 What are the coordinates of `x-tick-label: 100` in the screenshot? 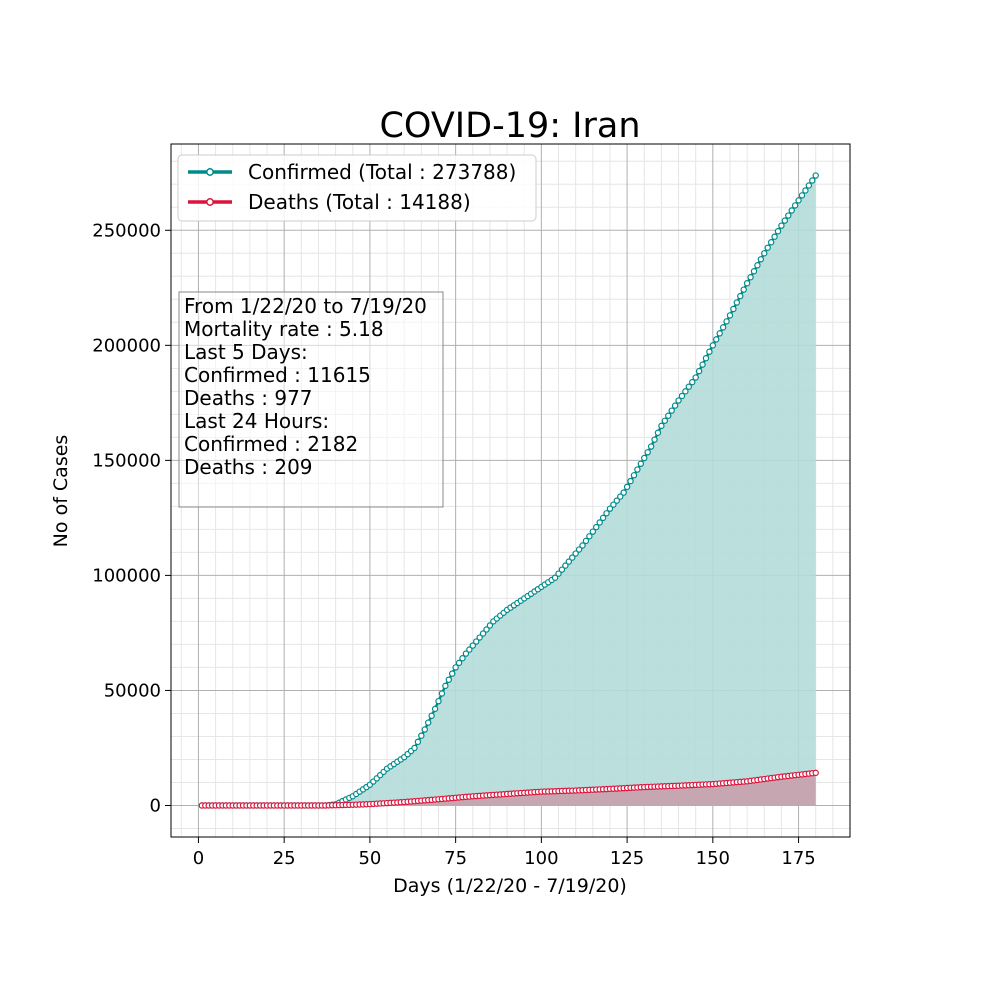 It's located at (541, 858).